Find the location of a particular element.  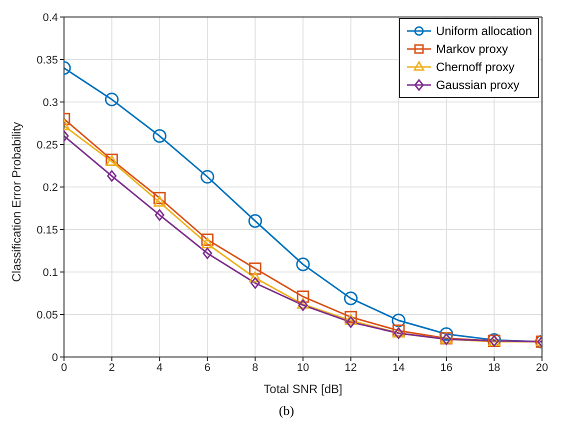

y-axis-title: Classification Error Probability is located at coordinates (16, 202).